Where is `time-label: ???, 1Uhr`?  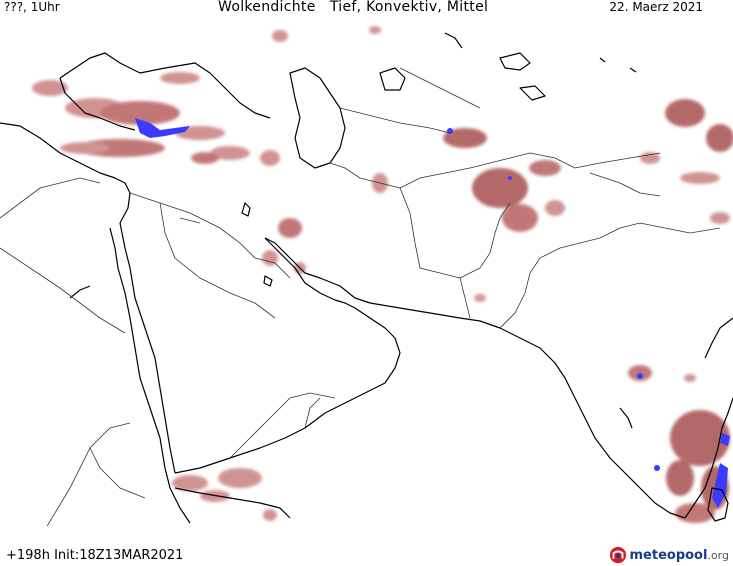 time-label: ???, 1Uhr is located at coordinates (32, 7).